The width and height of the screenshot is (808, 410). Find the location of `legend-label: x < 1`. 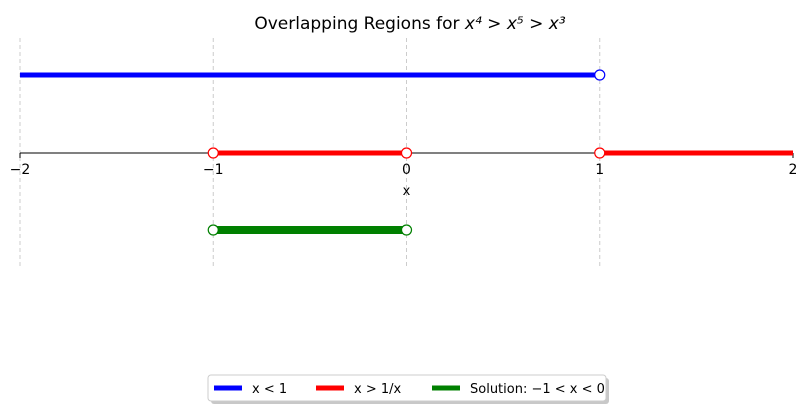

legend-label: x < 1 is located at coordinates (269, 389).